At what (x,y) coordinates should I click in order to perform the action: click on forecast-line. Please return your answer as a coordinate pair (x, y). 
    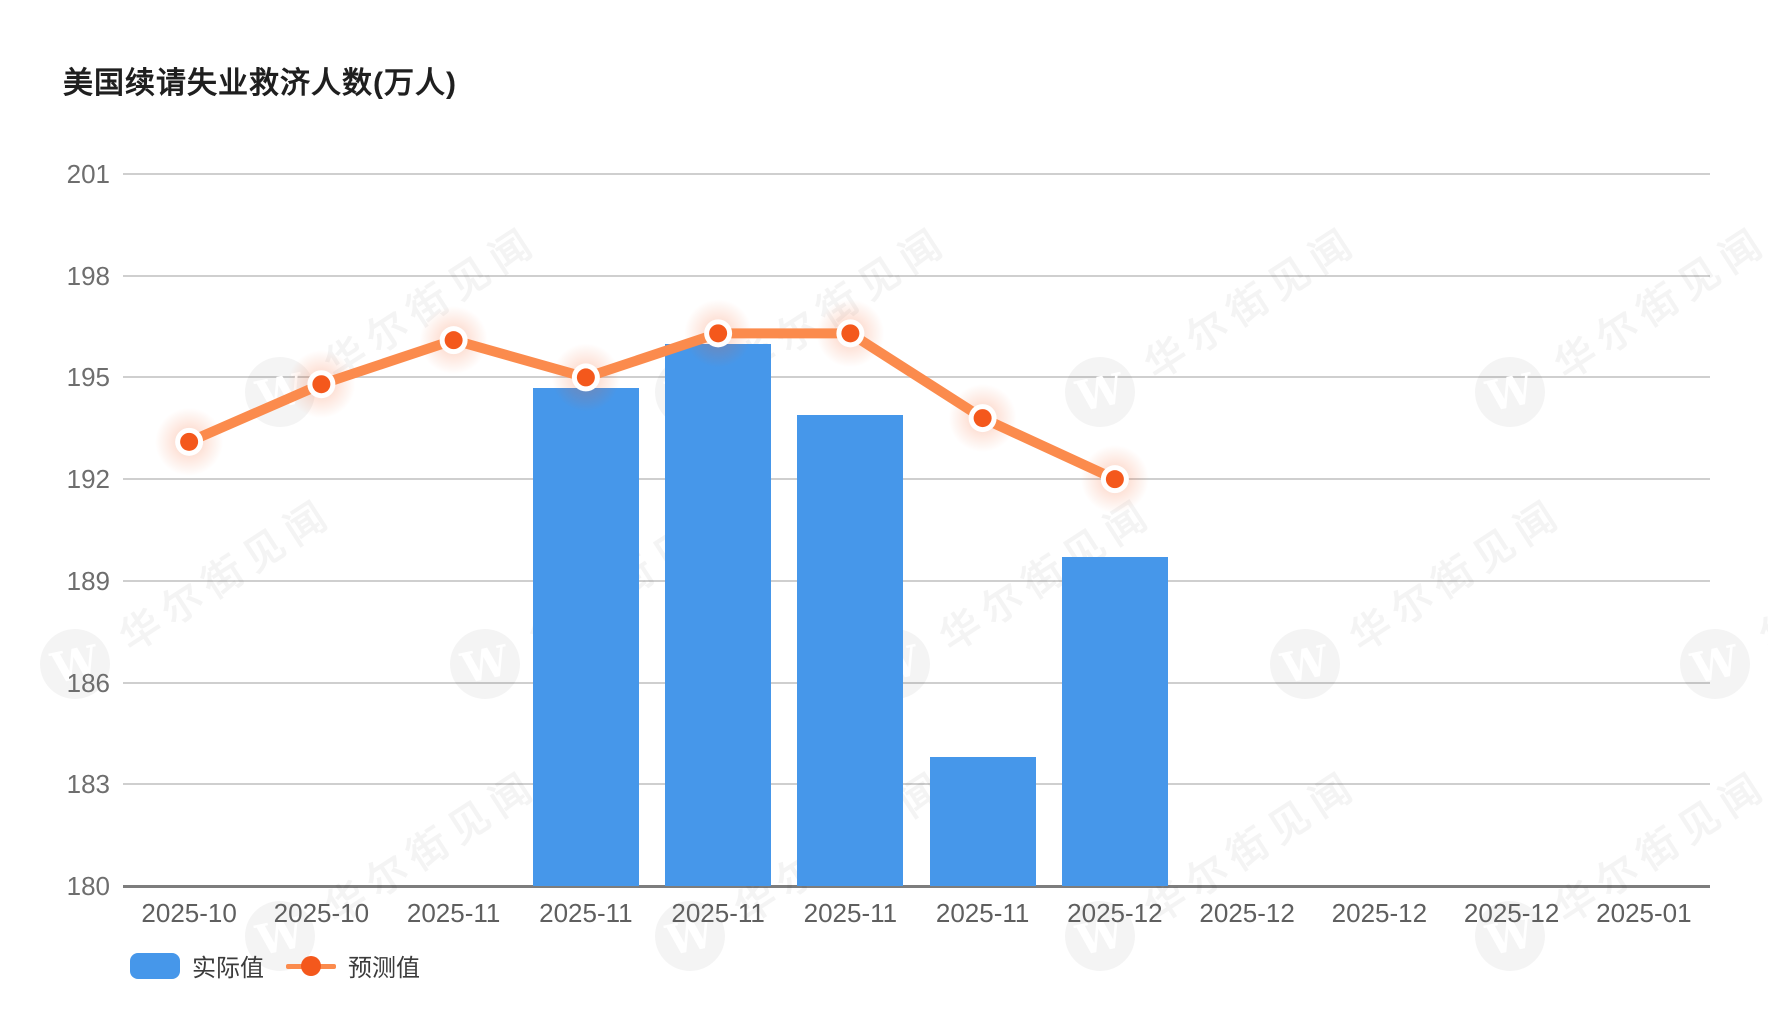
    Looking at the image, I should click on (652, 406).